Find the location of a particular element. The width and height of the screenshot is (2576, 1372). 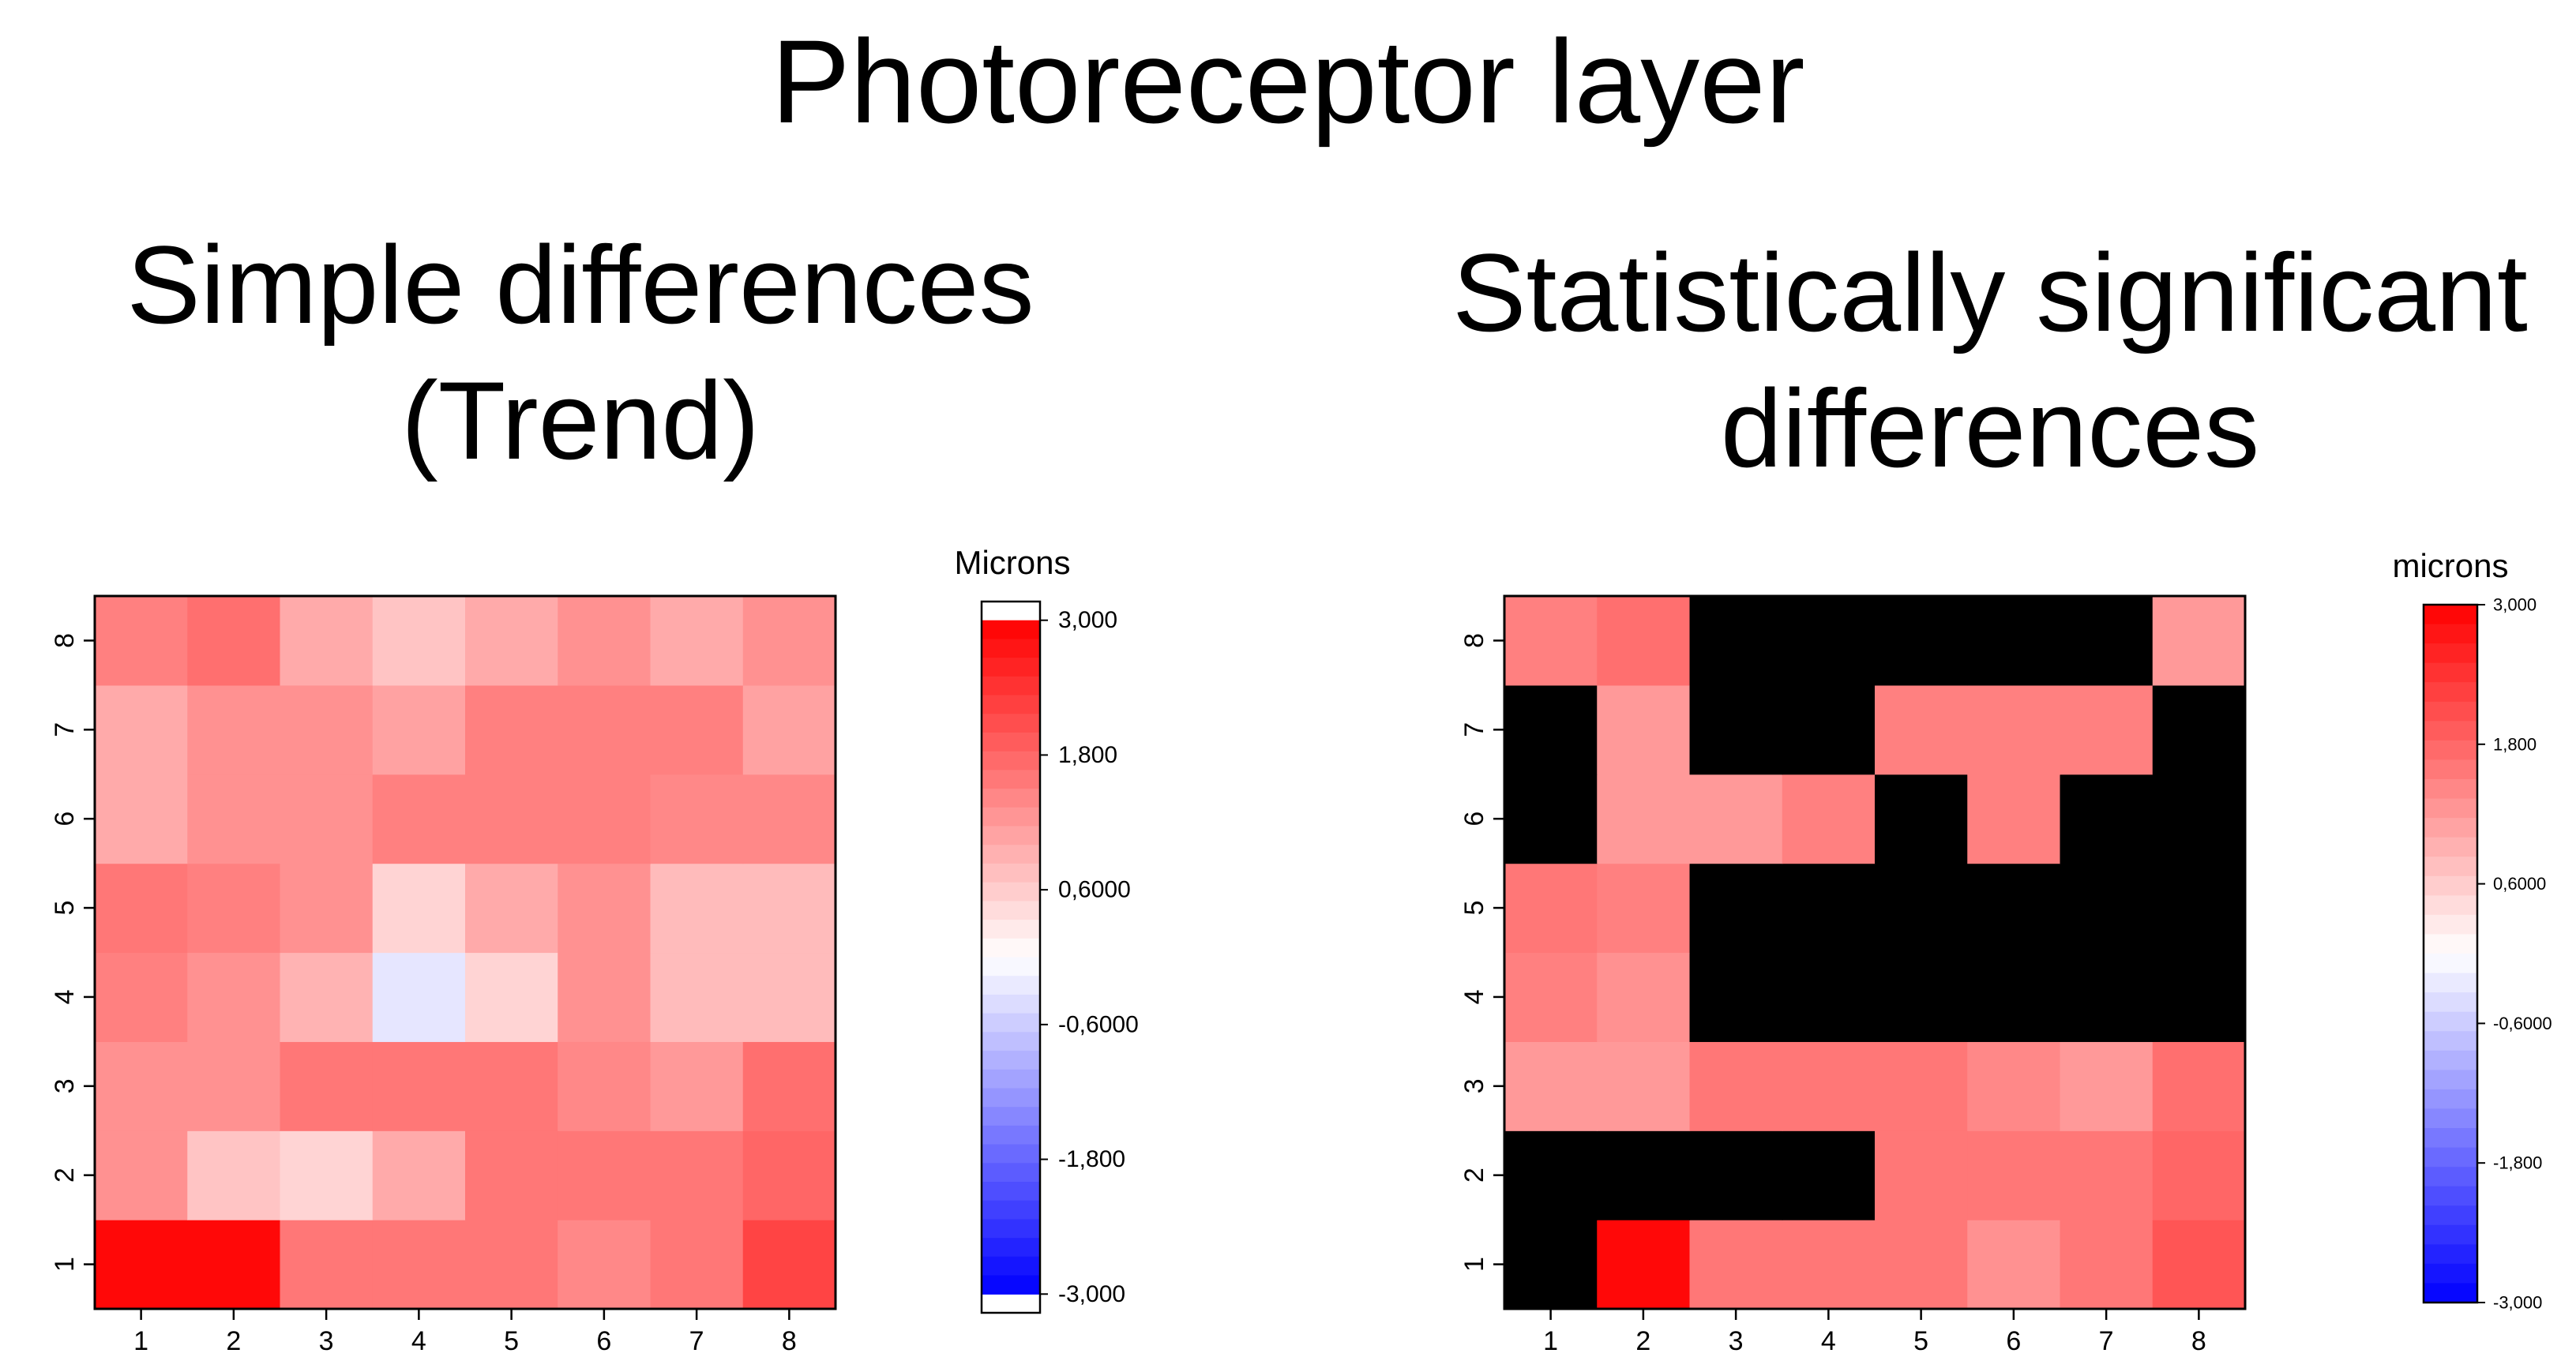

y-tick-label: 4 is located at coordinates (65, 996).